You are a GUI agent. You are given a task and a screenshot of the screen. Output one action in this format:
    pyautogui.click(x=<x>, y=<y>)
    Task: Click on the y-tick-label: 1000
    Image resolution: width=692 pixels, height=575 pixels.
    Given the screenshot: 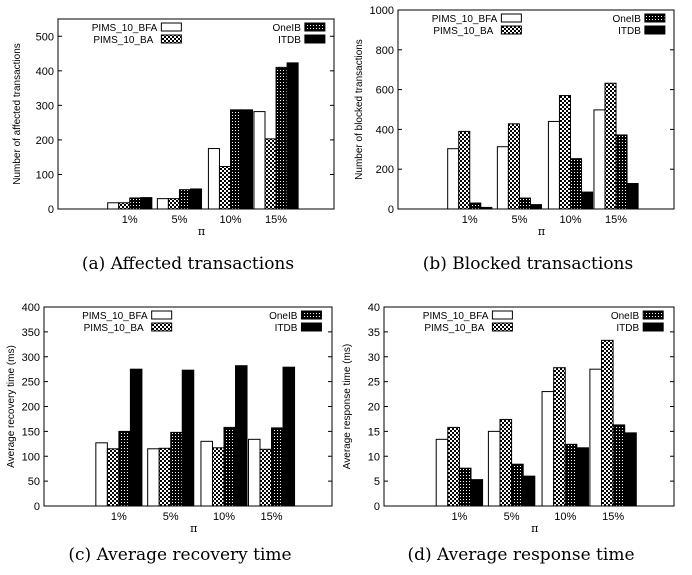 What is the action you would take?
    pyautogui.click(x=382, y=11)
    